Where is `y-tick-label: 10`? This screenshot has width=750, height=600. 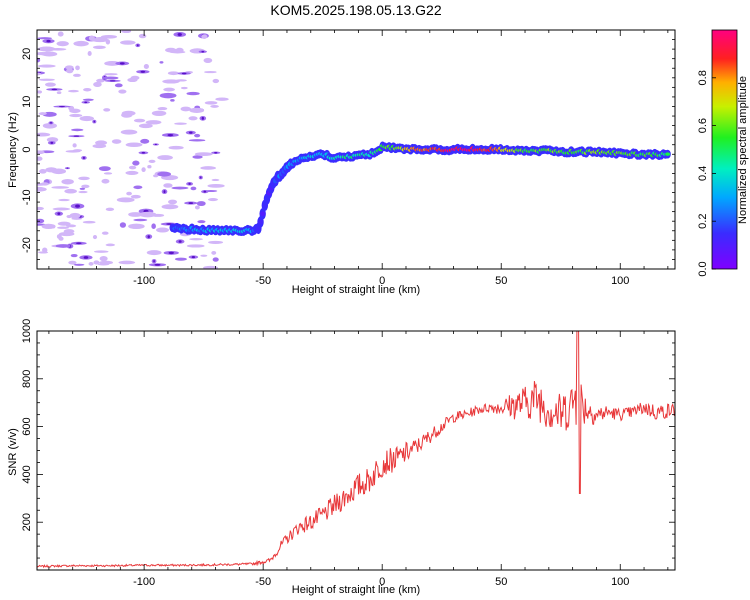
y-tick-label: 10 is located at coordinates (27, 102).